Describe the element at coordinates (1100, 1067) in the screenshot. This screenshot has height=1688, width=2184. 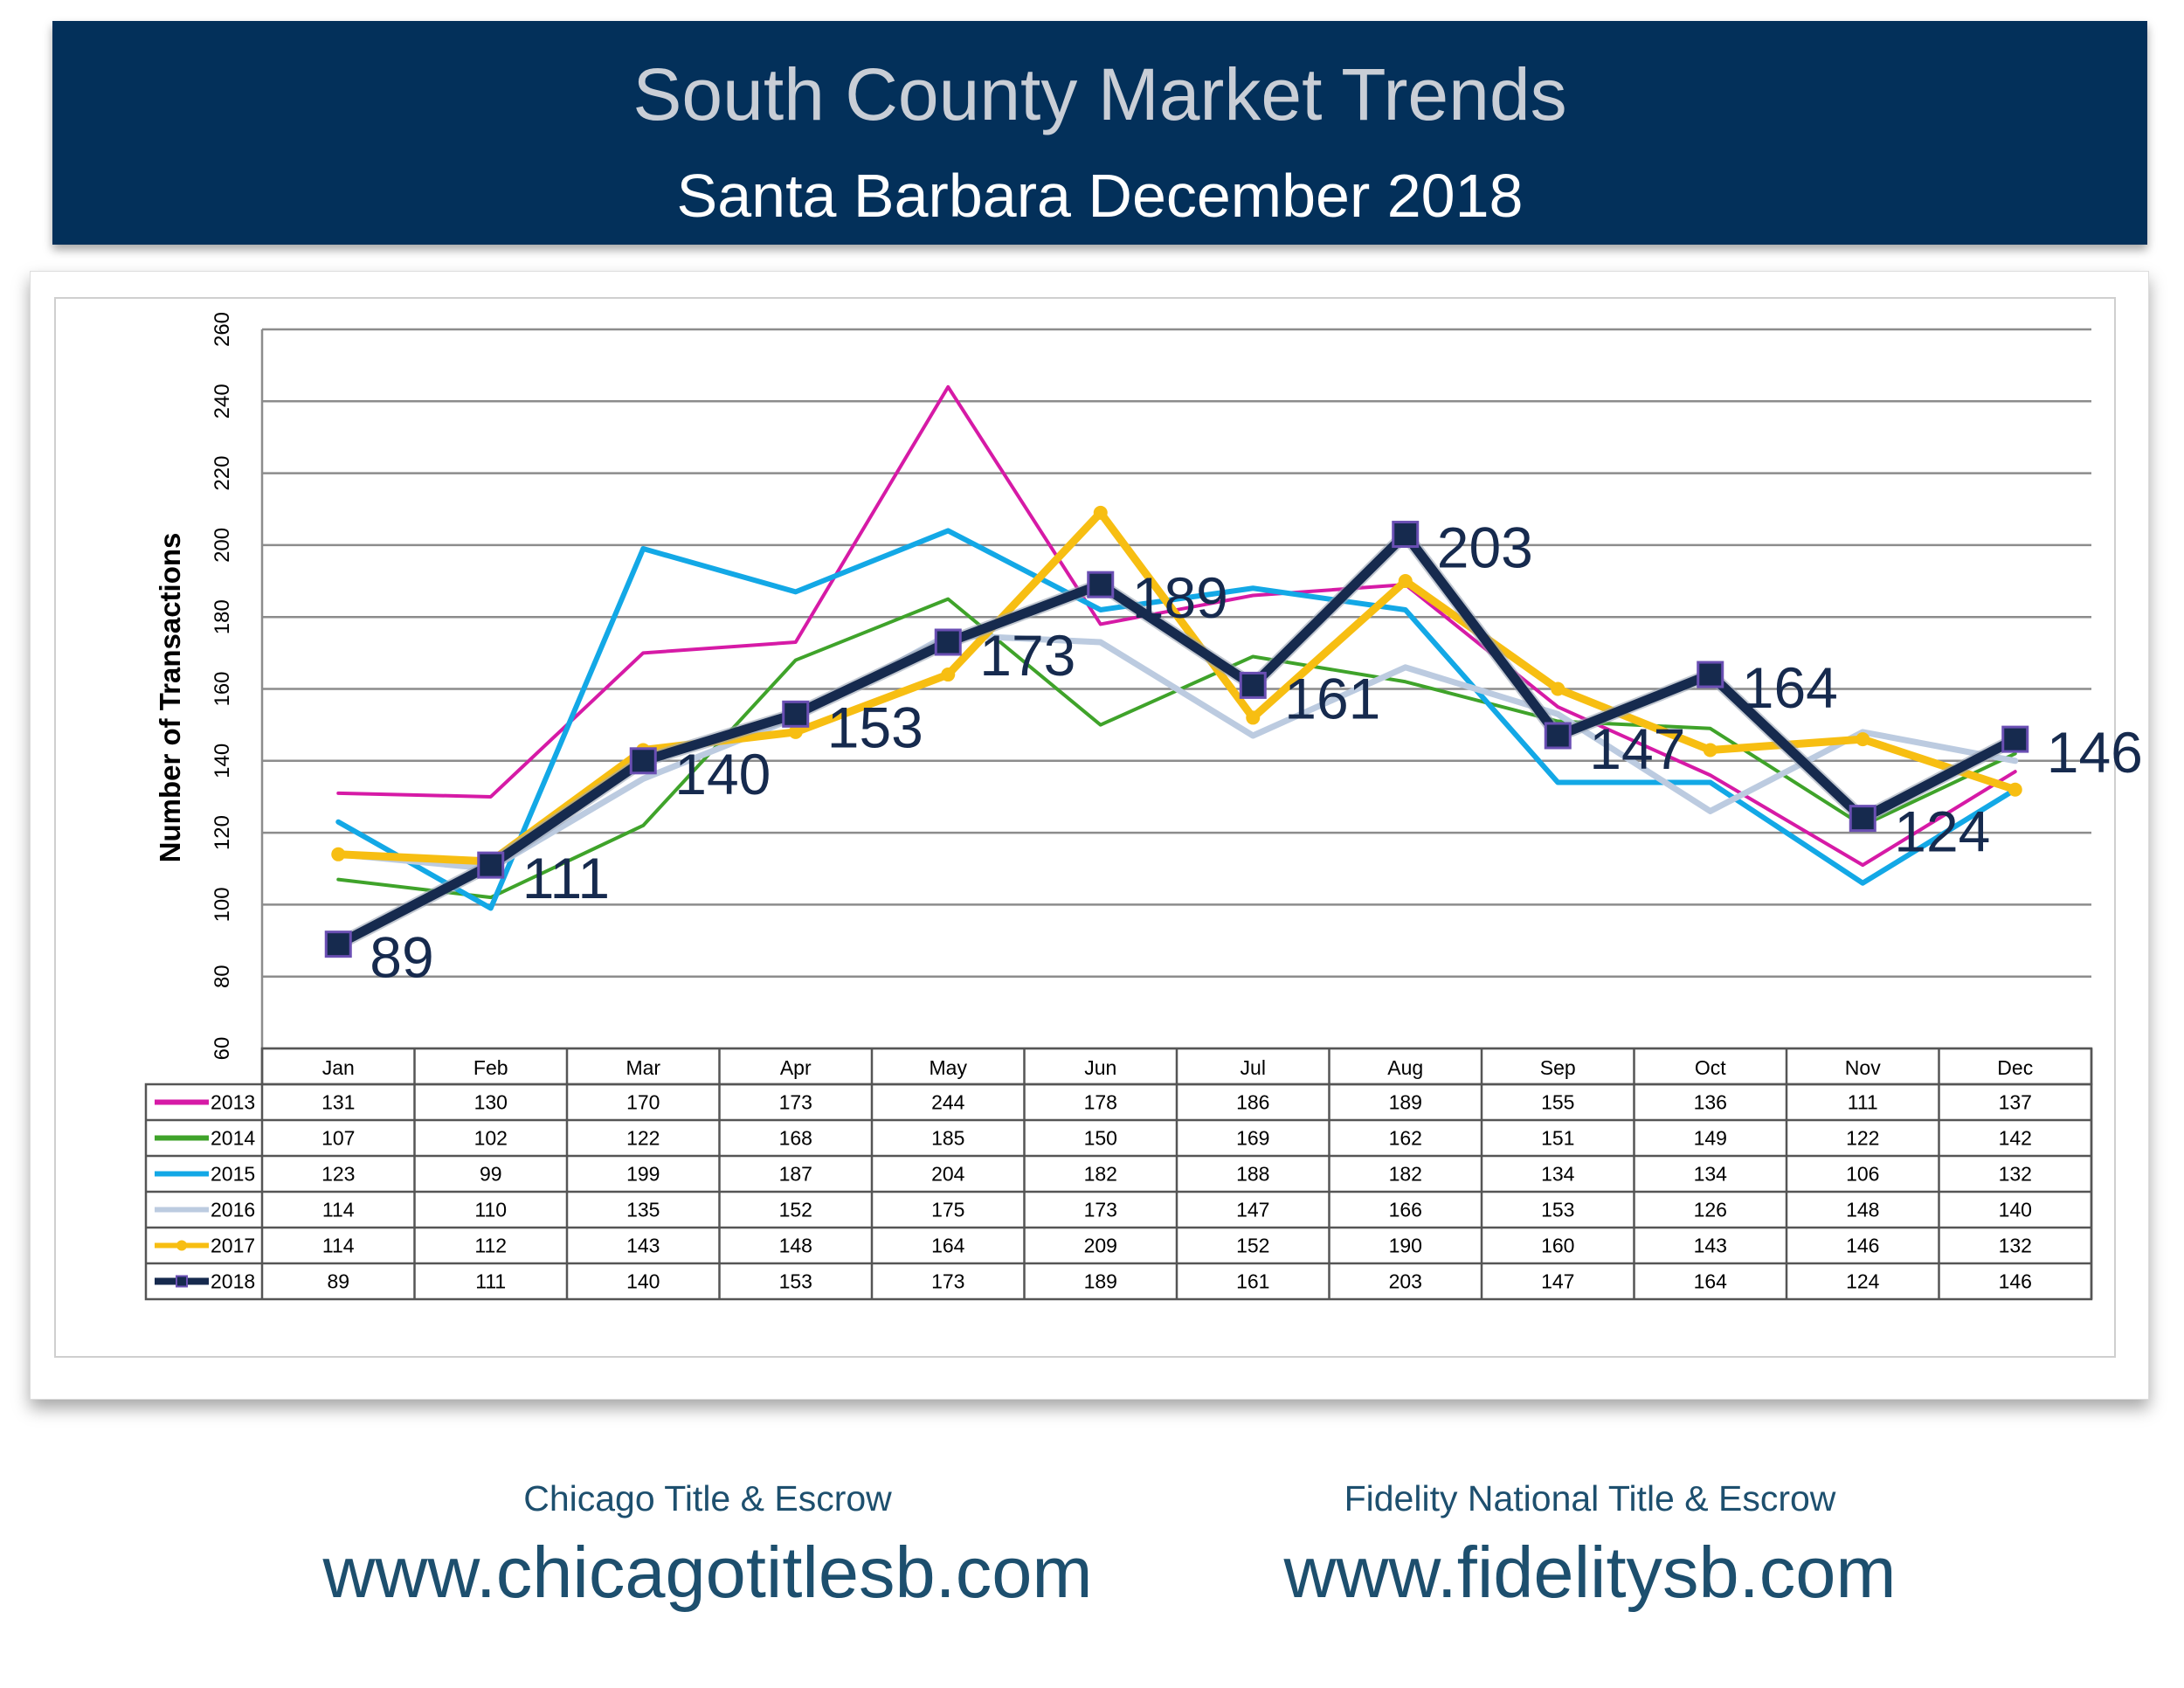
I see `table-header-Jun: Jun` at that location.